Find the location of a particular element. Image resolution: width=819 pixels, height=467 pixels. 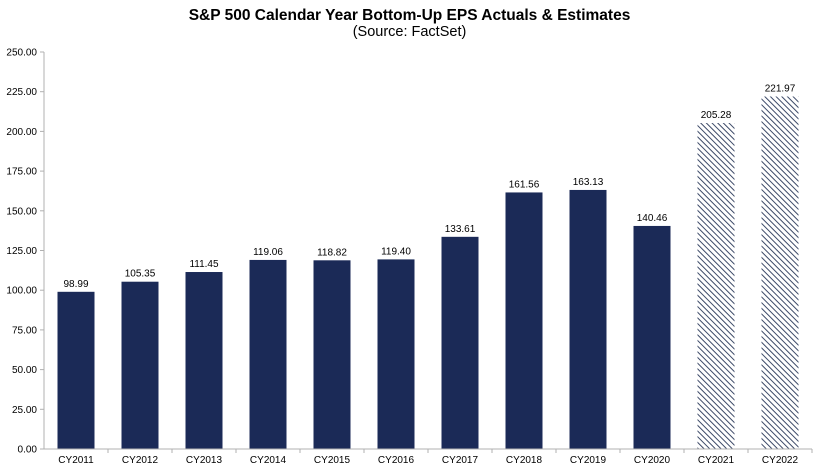

x-tick-label: CY2022 is located at coordinates (780, 460).